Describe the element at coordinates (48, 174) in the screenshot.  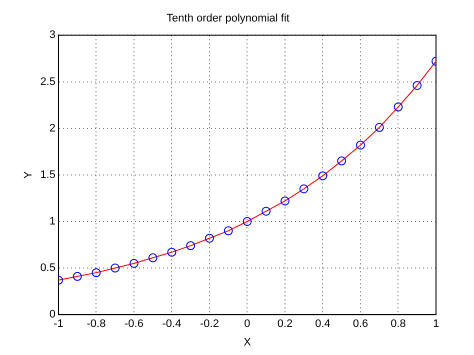
I see `y-tick-label: 1.5` at that location.